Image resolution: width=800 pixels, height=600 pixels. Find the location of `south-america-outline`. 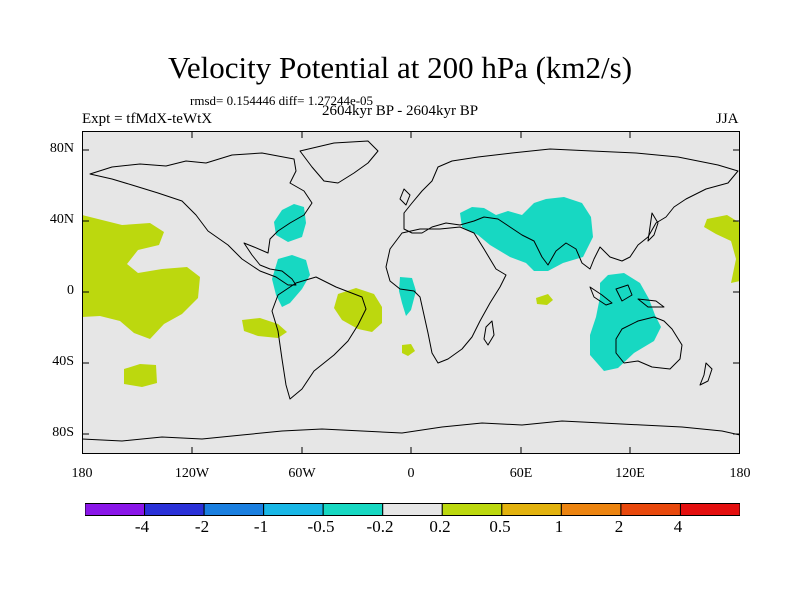

south-america-outline is located at coordinates (319, 338).